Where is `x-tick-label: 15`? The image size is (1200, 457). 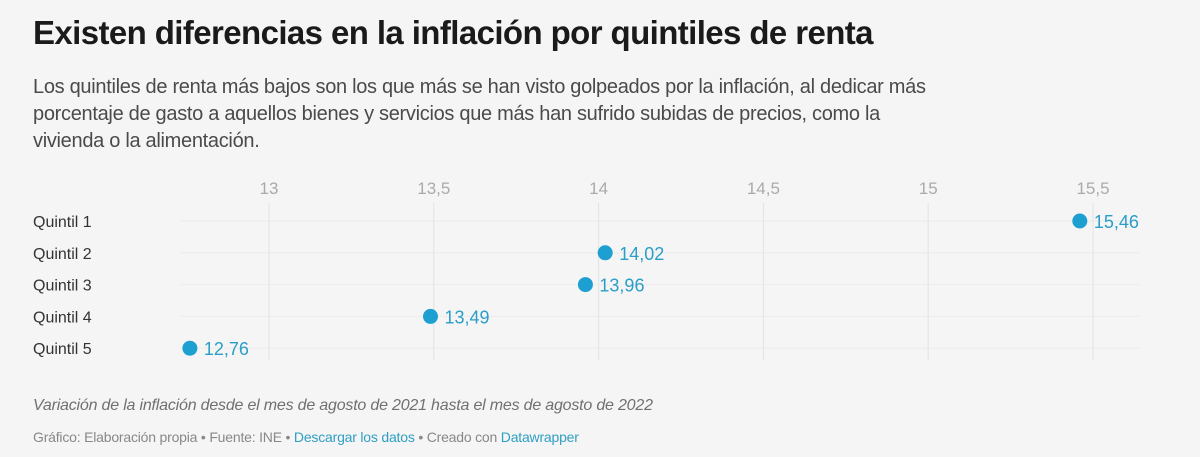 x-tick-label: 15 is located at coordinates (928, 188).